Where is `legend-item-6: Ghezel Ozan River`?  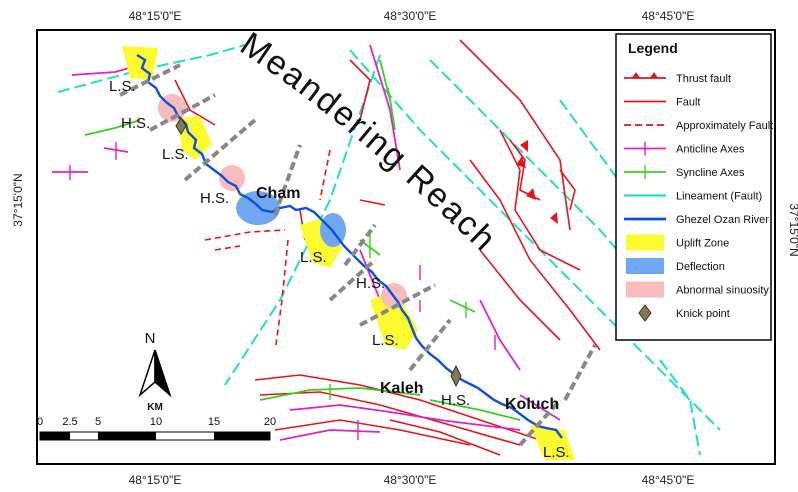
legend-item-6: Ghezel Ozan River is located at coordinates (696, 220).